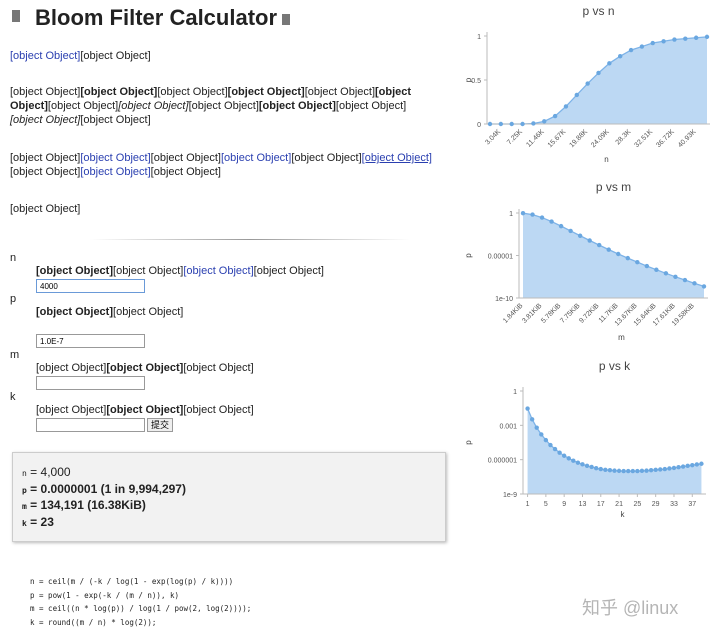 Image resolution: width=720 pixels, height=637 pixels. I want to click on x-tick-label: 5.78KiB, so click(551, 313).